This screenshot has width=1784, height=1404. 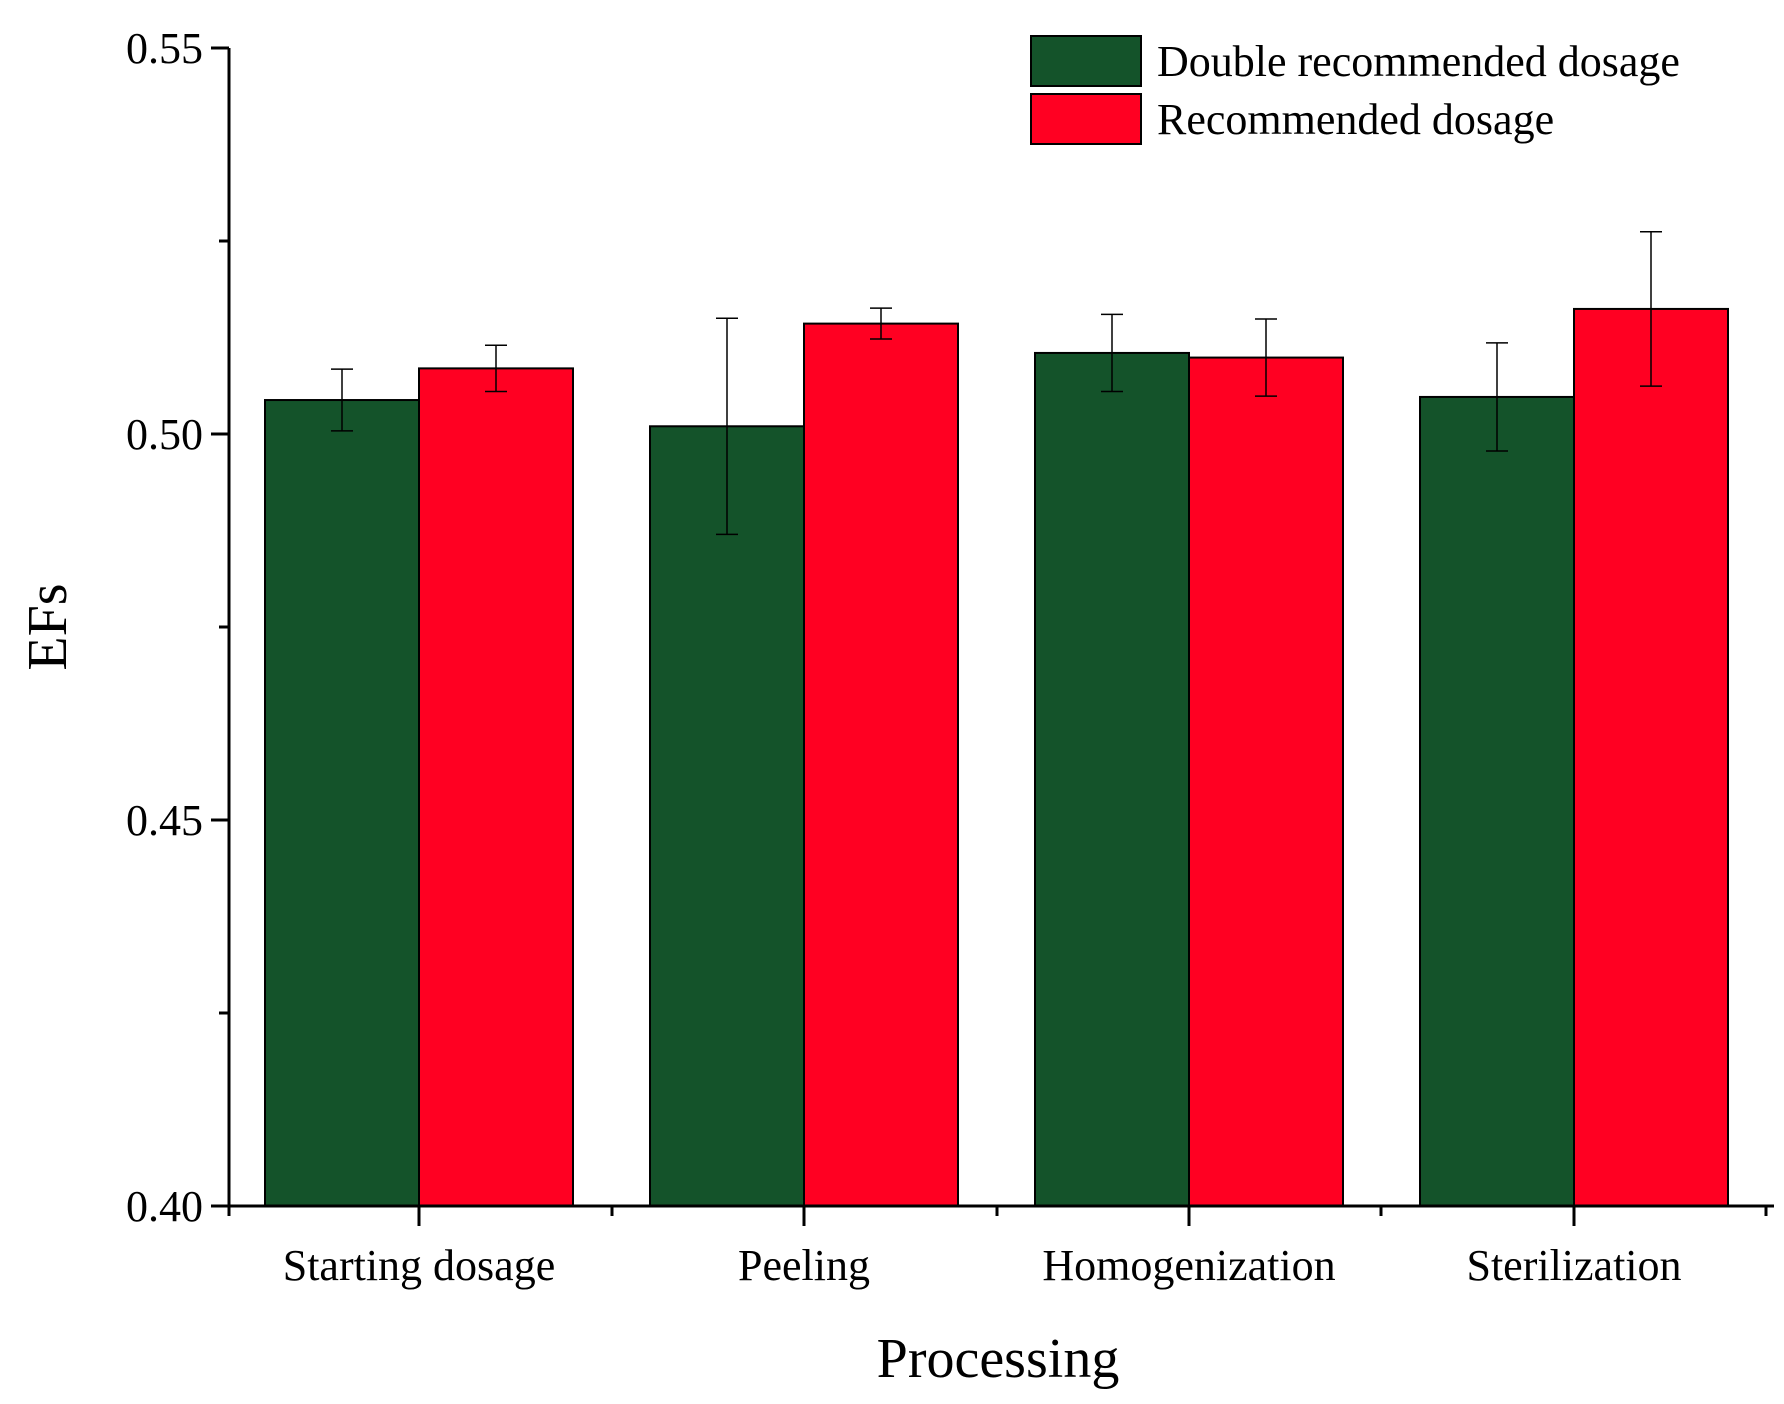 What do you see at coordinates (727, 816) in the screenshot?
I see `bar-peeling-double-recommended-dosage` at bounding box center [727, 816].